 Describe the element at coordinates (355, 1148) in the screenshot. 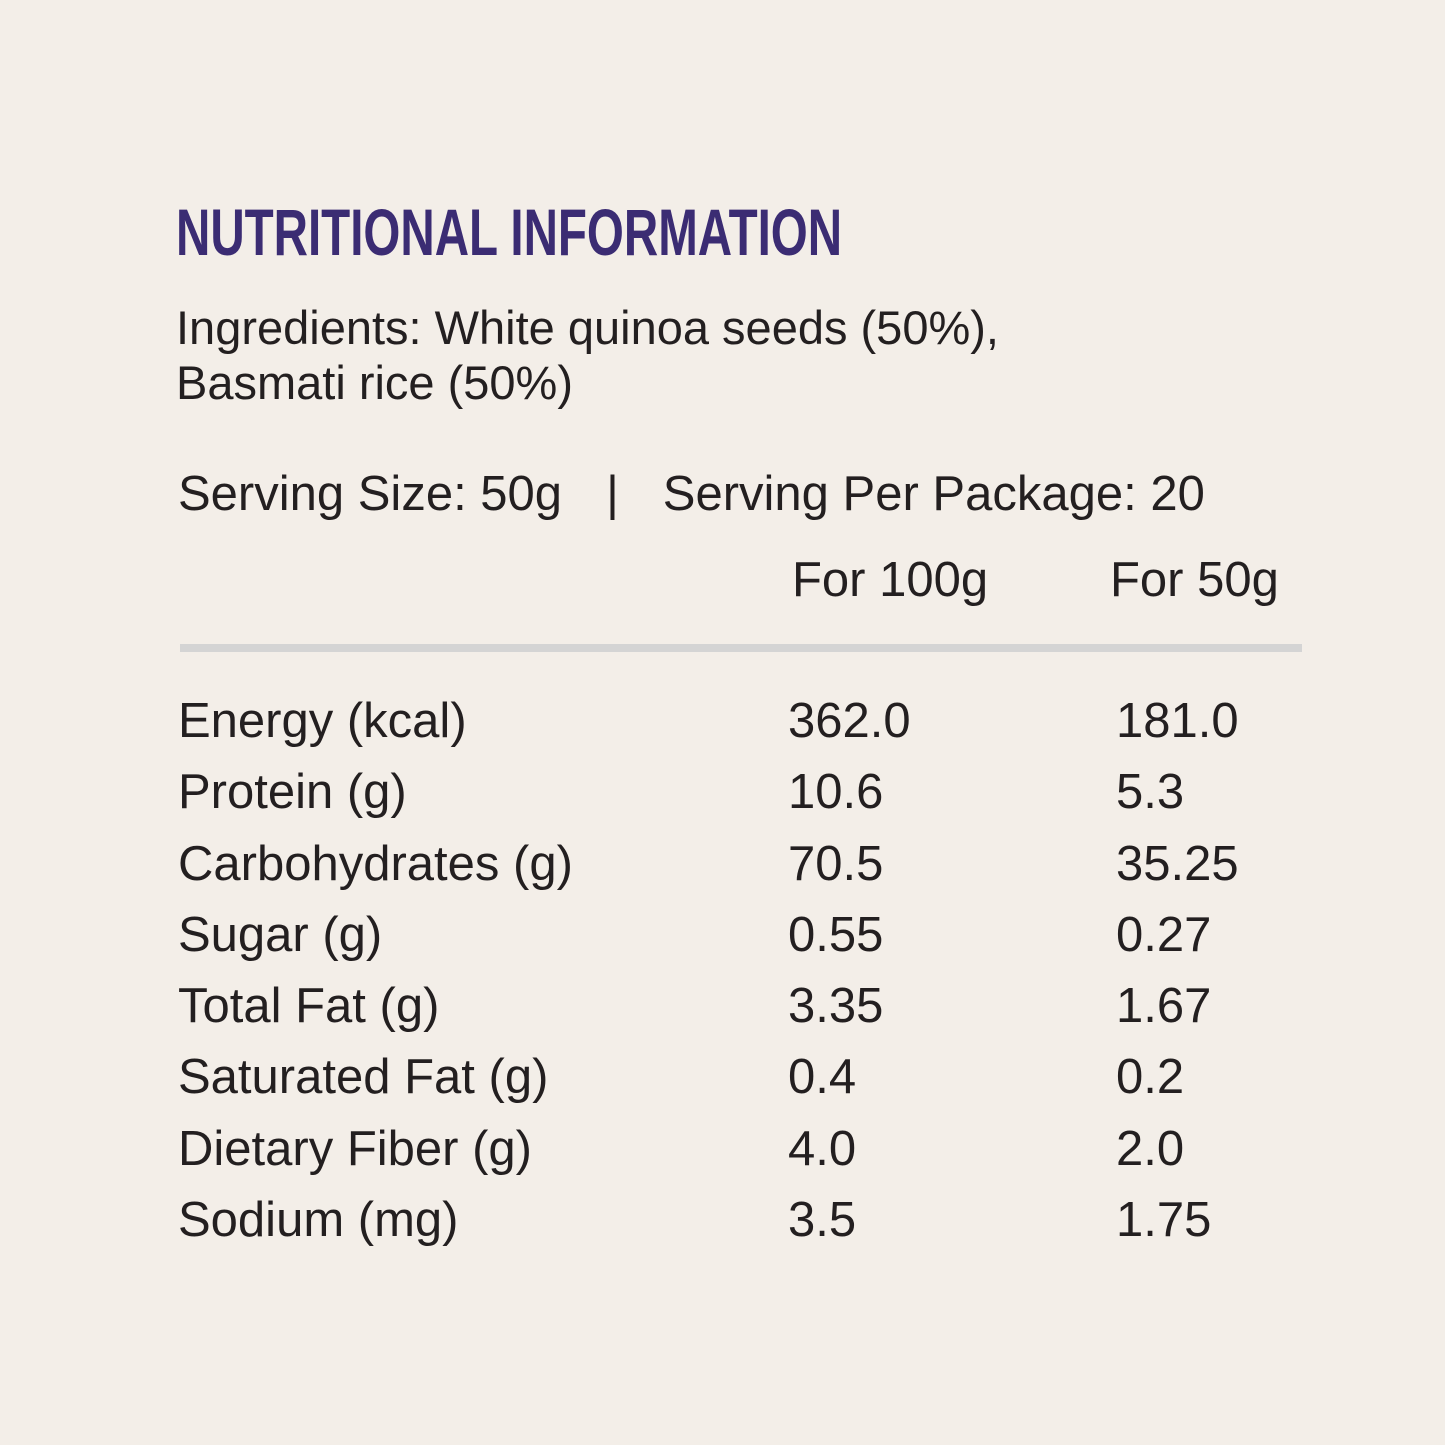

I see `nutrient-name: Dietary Fiber (g)` at that location.